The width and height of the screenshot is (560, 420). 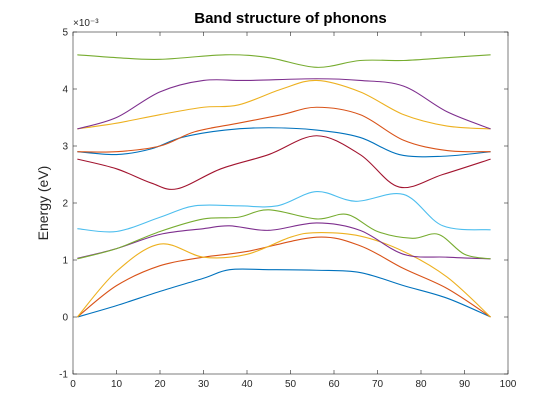 I want to click on x-tick-label: 40, so click(x=247, y=384).